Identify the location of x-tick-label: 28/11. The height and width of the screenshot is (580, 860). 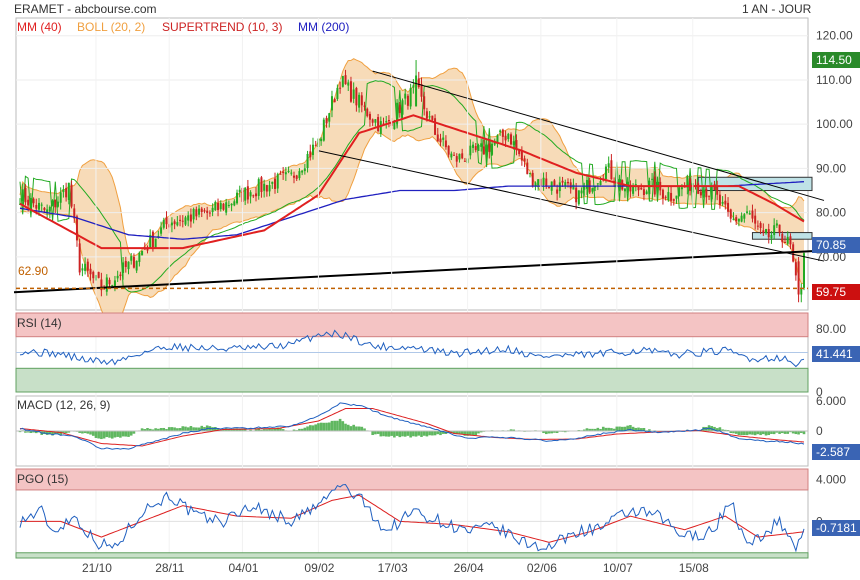
(169, 568).